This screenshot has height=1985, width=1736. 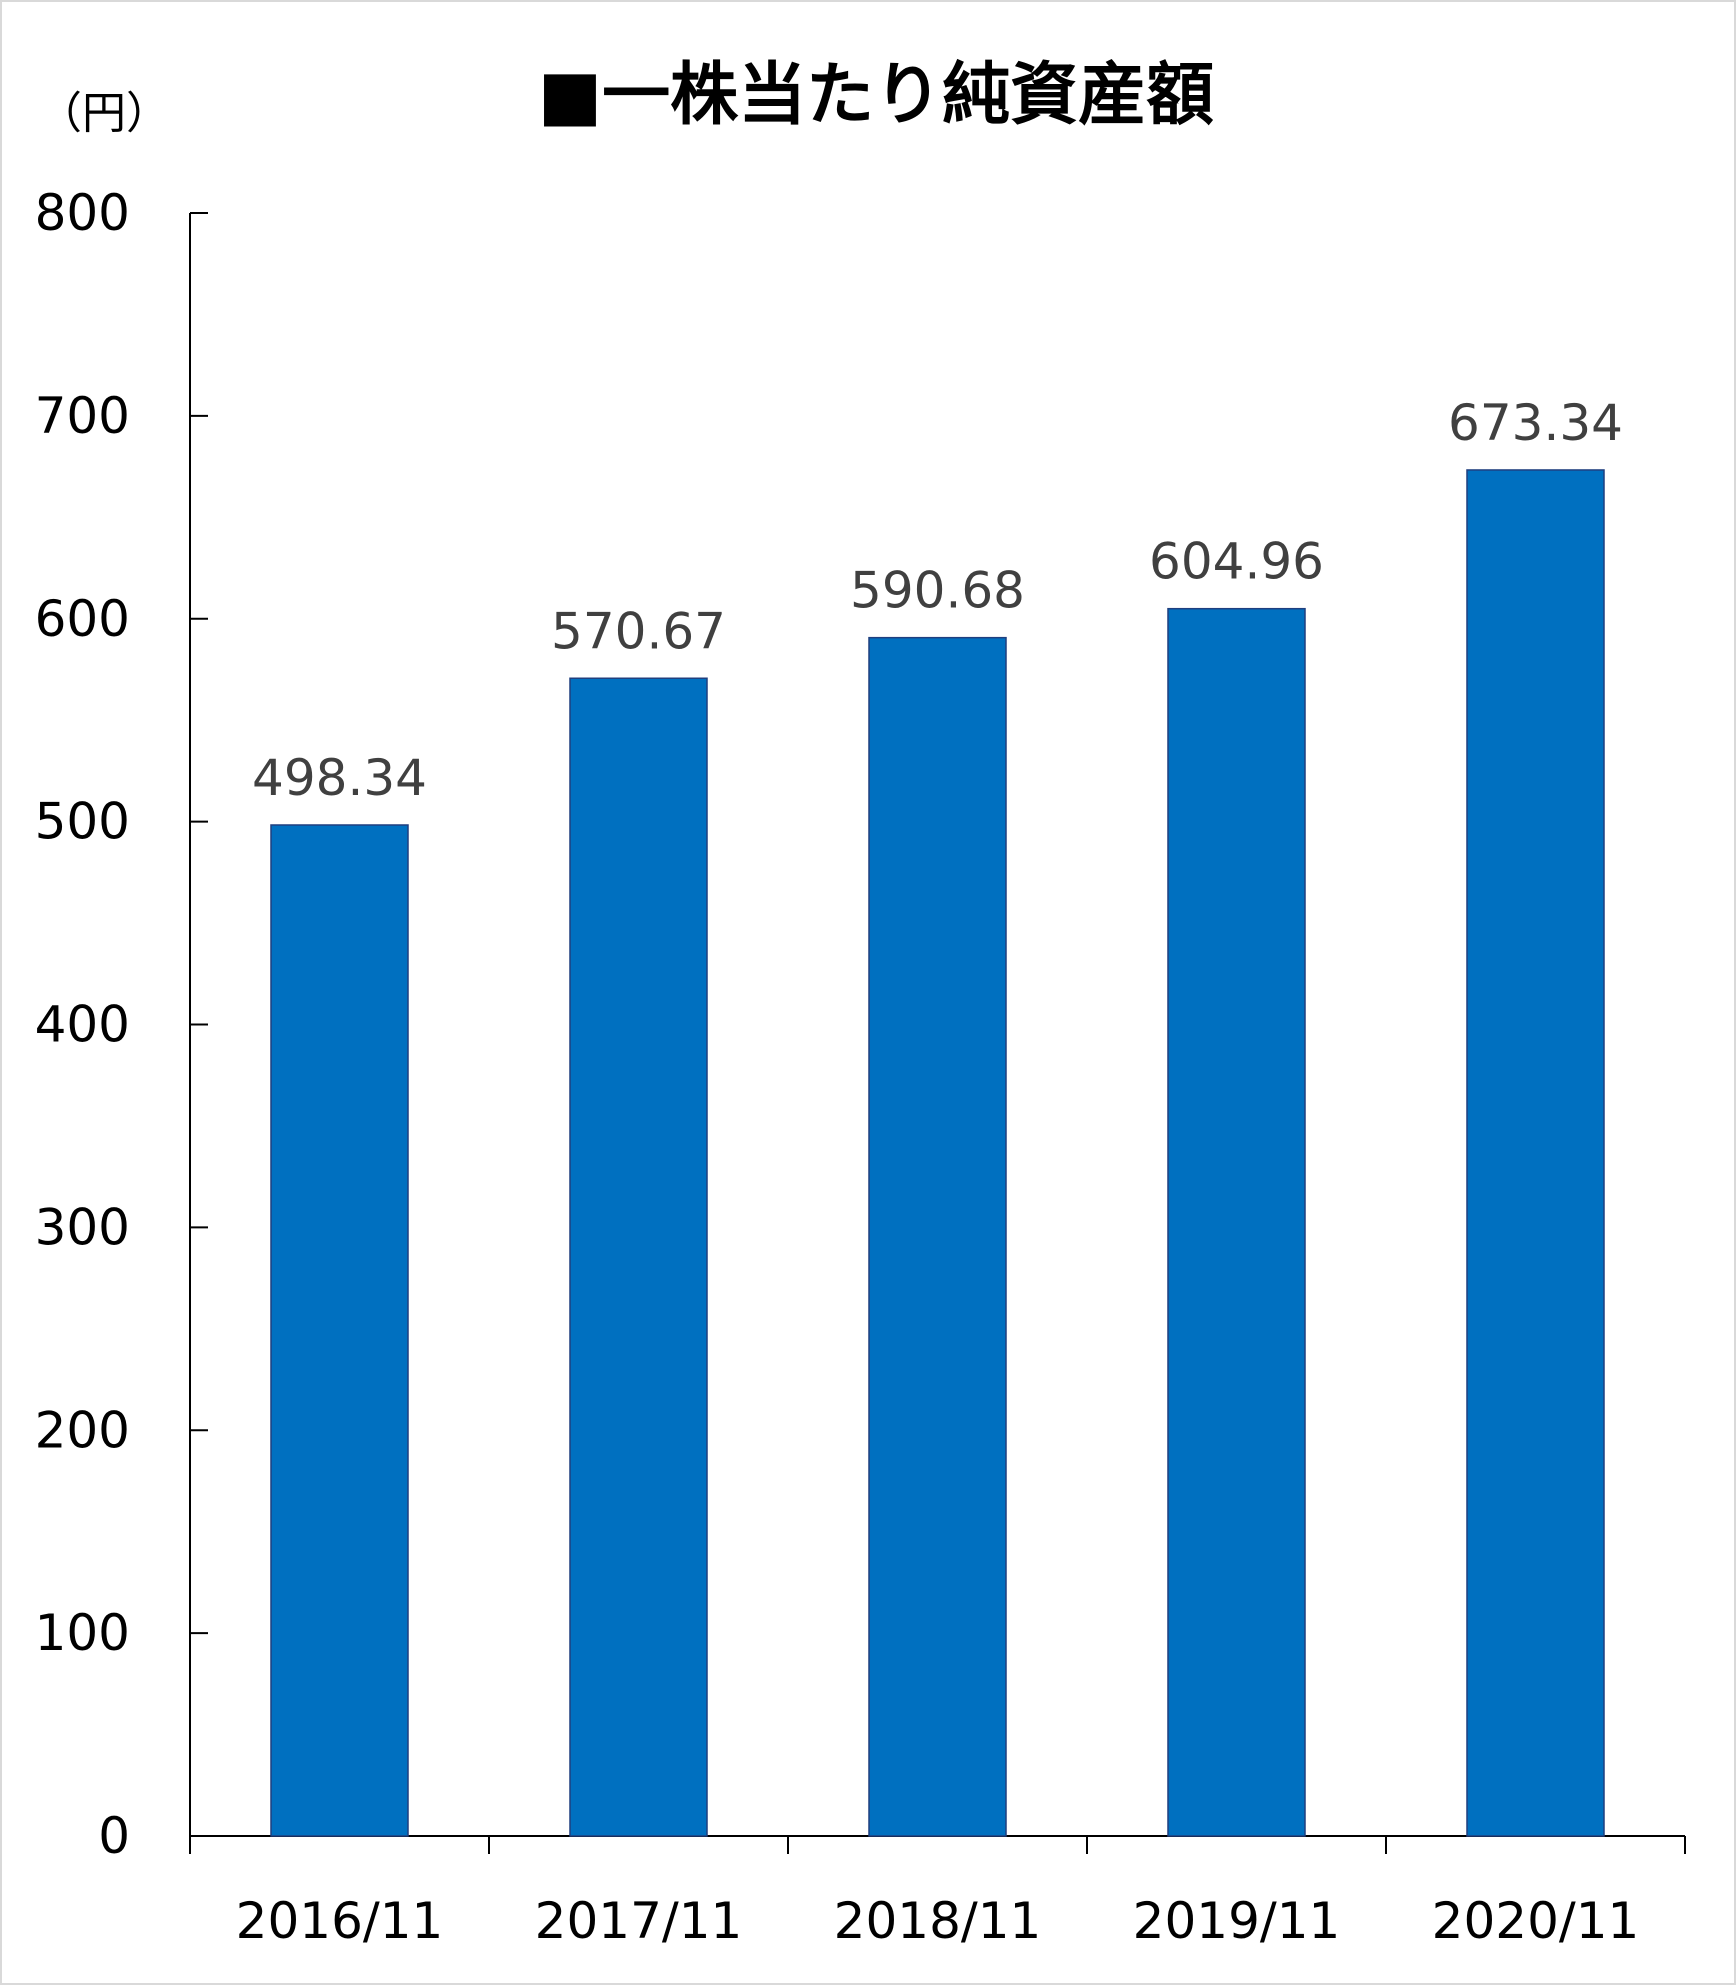 I want to click on x-tick-label: 2018/11, so click(x=938, y=1921).